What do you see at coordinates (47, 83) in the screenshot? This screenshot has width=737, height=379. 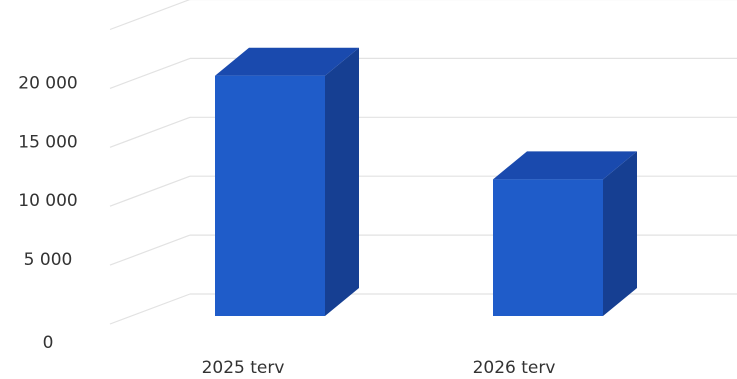 I see `y-tick-label: 20 000` at bounding box center [47, 83].